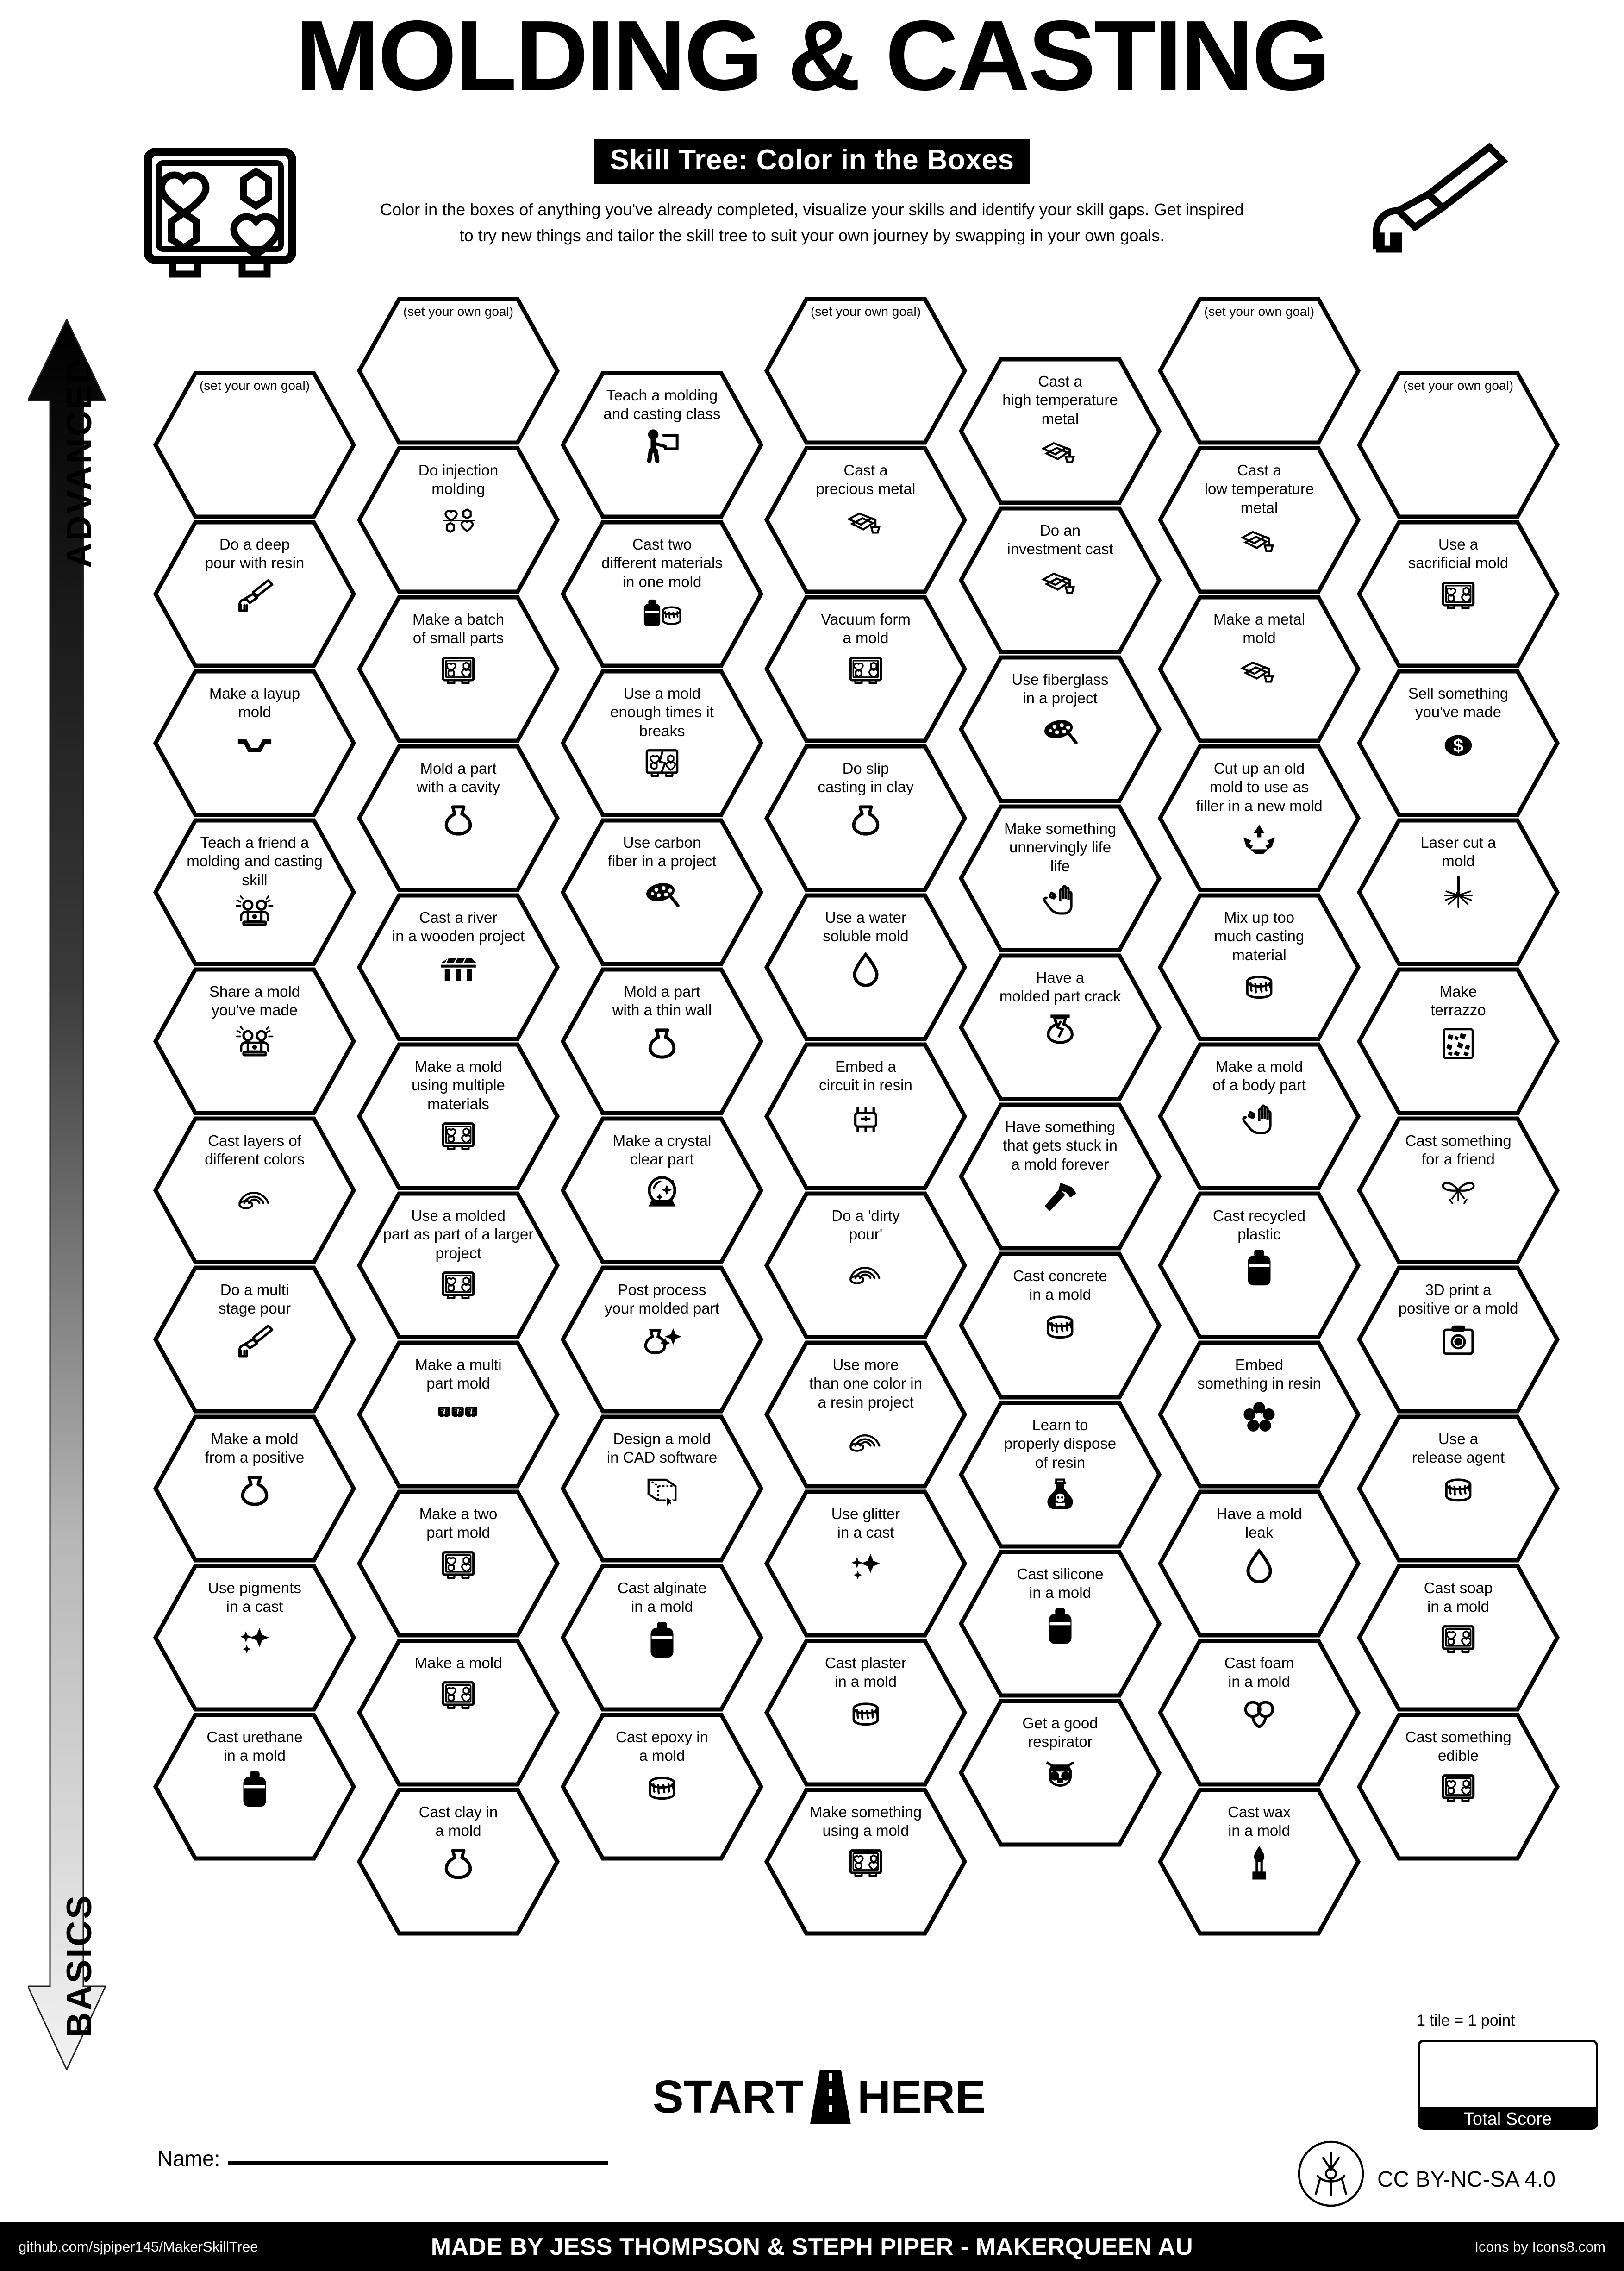 The image size is (1624, 2271). Describe the element at coordinates (1259, 968) in the screenshot. I see `skill-tile: Mix up too much casting material` at that location.